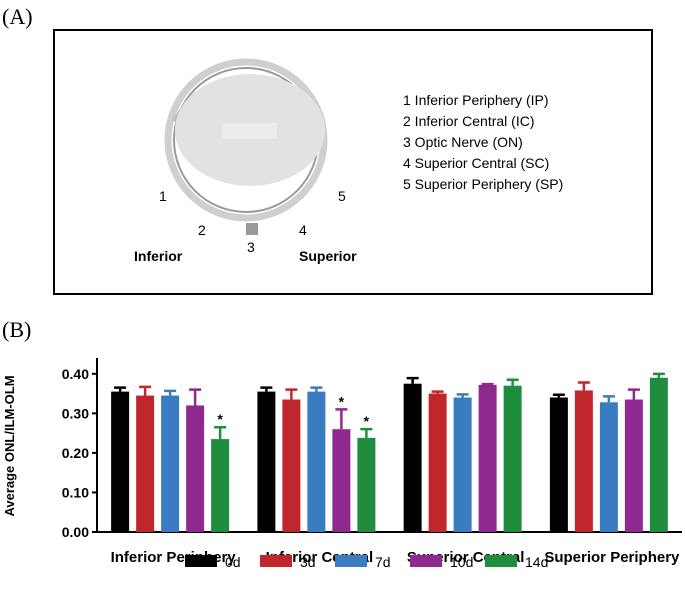  I want to click on panel-label: (A), so click(17, 16).